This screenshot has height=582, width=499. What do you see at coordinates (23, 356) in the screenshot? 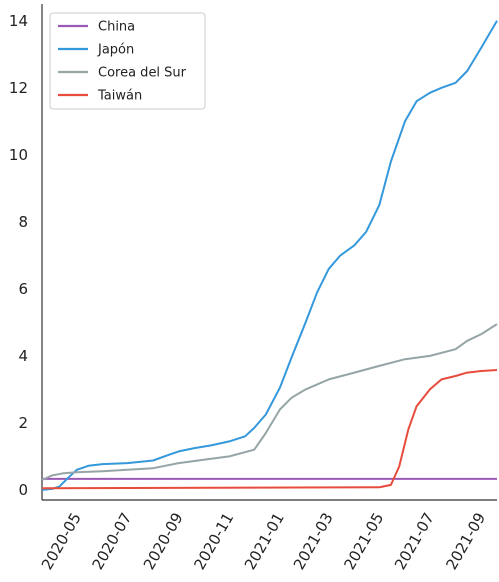
I see `y-tick-label: 4` at bounding box center [23, 356].